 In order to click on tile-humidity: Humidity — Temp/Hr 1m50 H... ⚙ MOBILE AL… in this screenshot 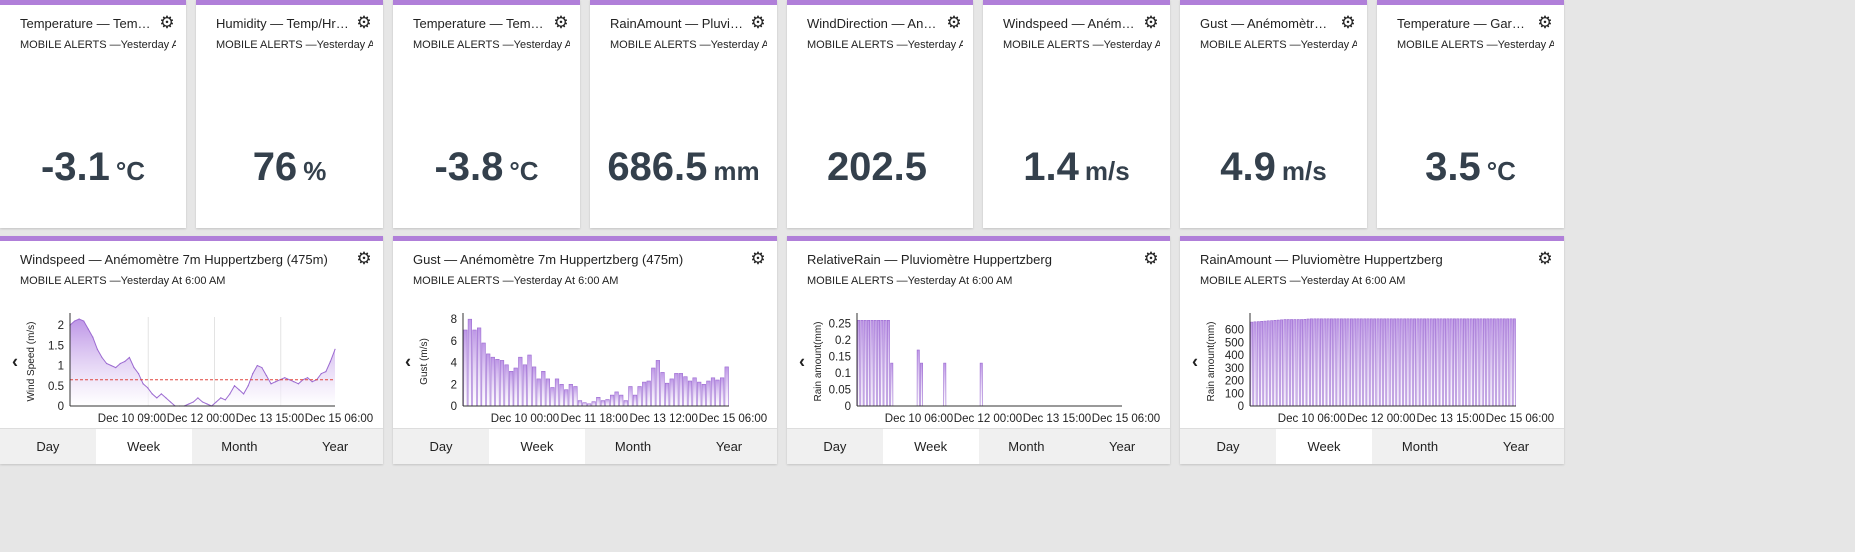, I will do `click(289, 114)`.